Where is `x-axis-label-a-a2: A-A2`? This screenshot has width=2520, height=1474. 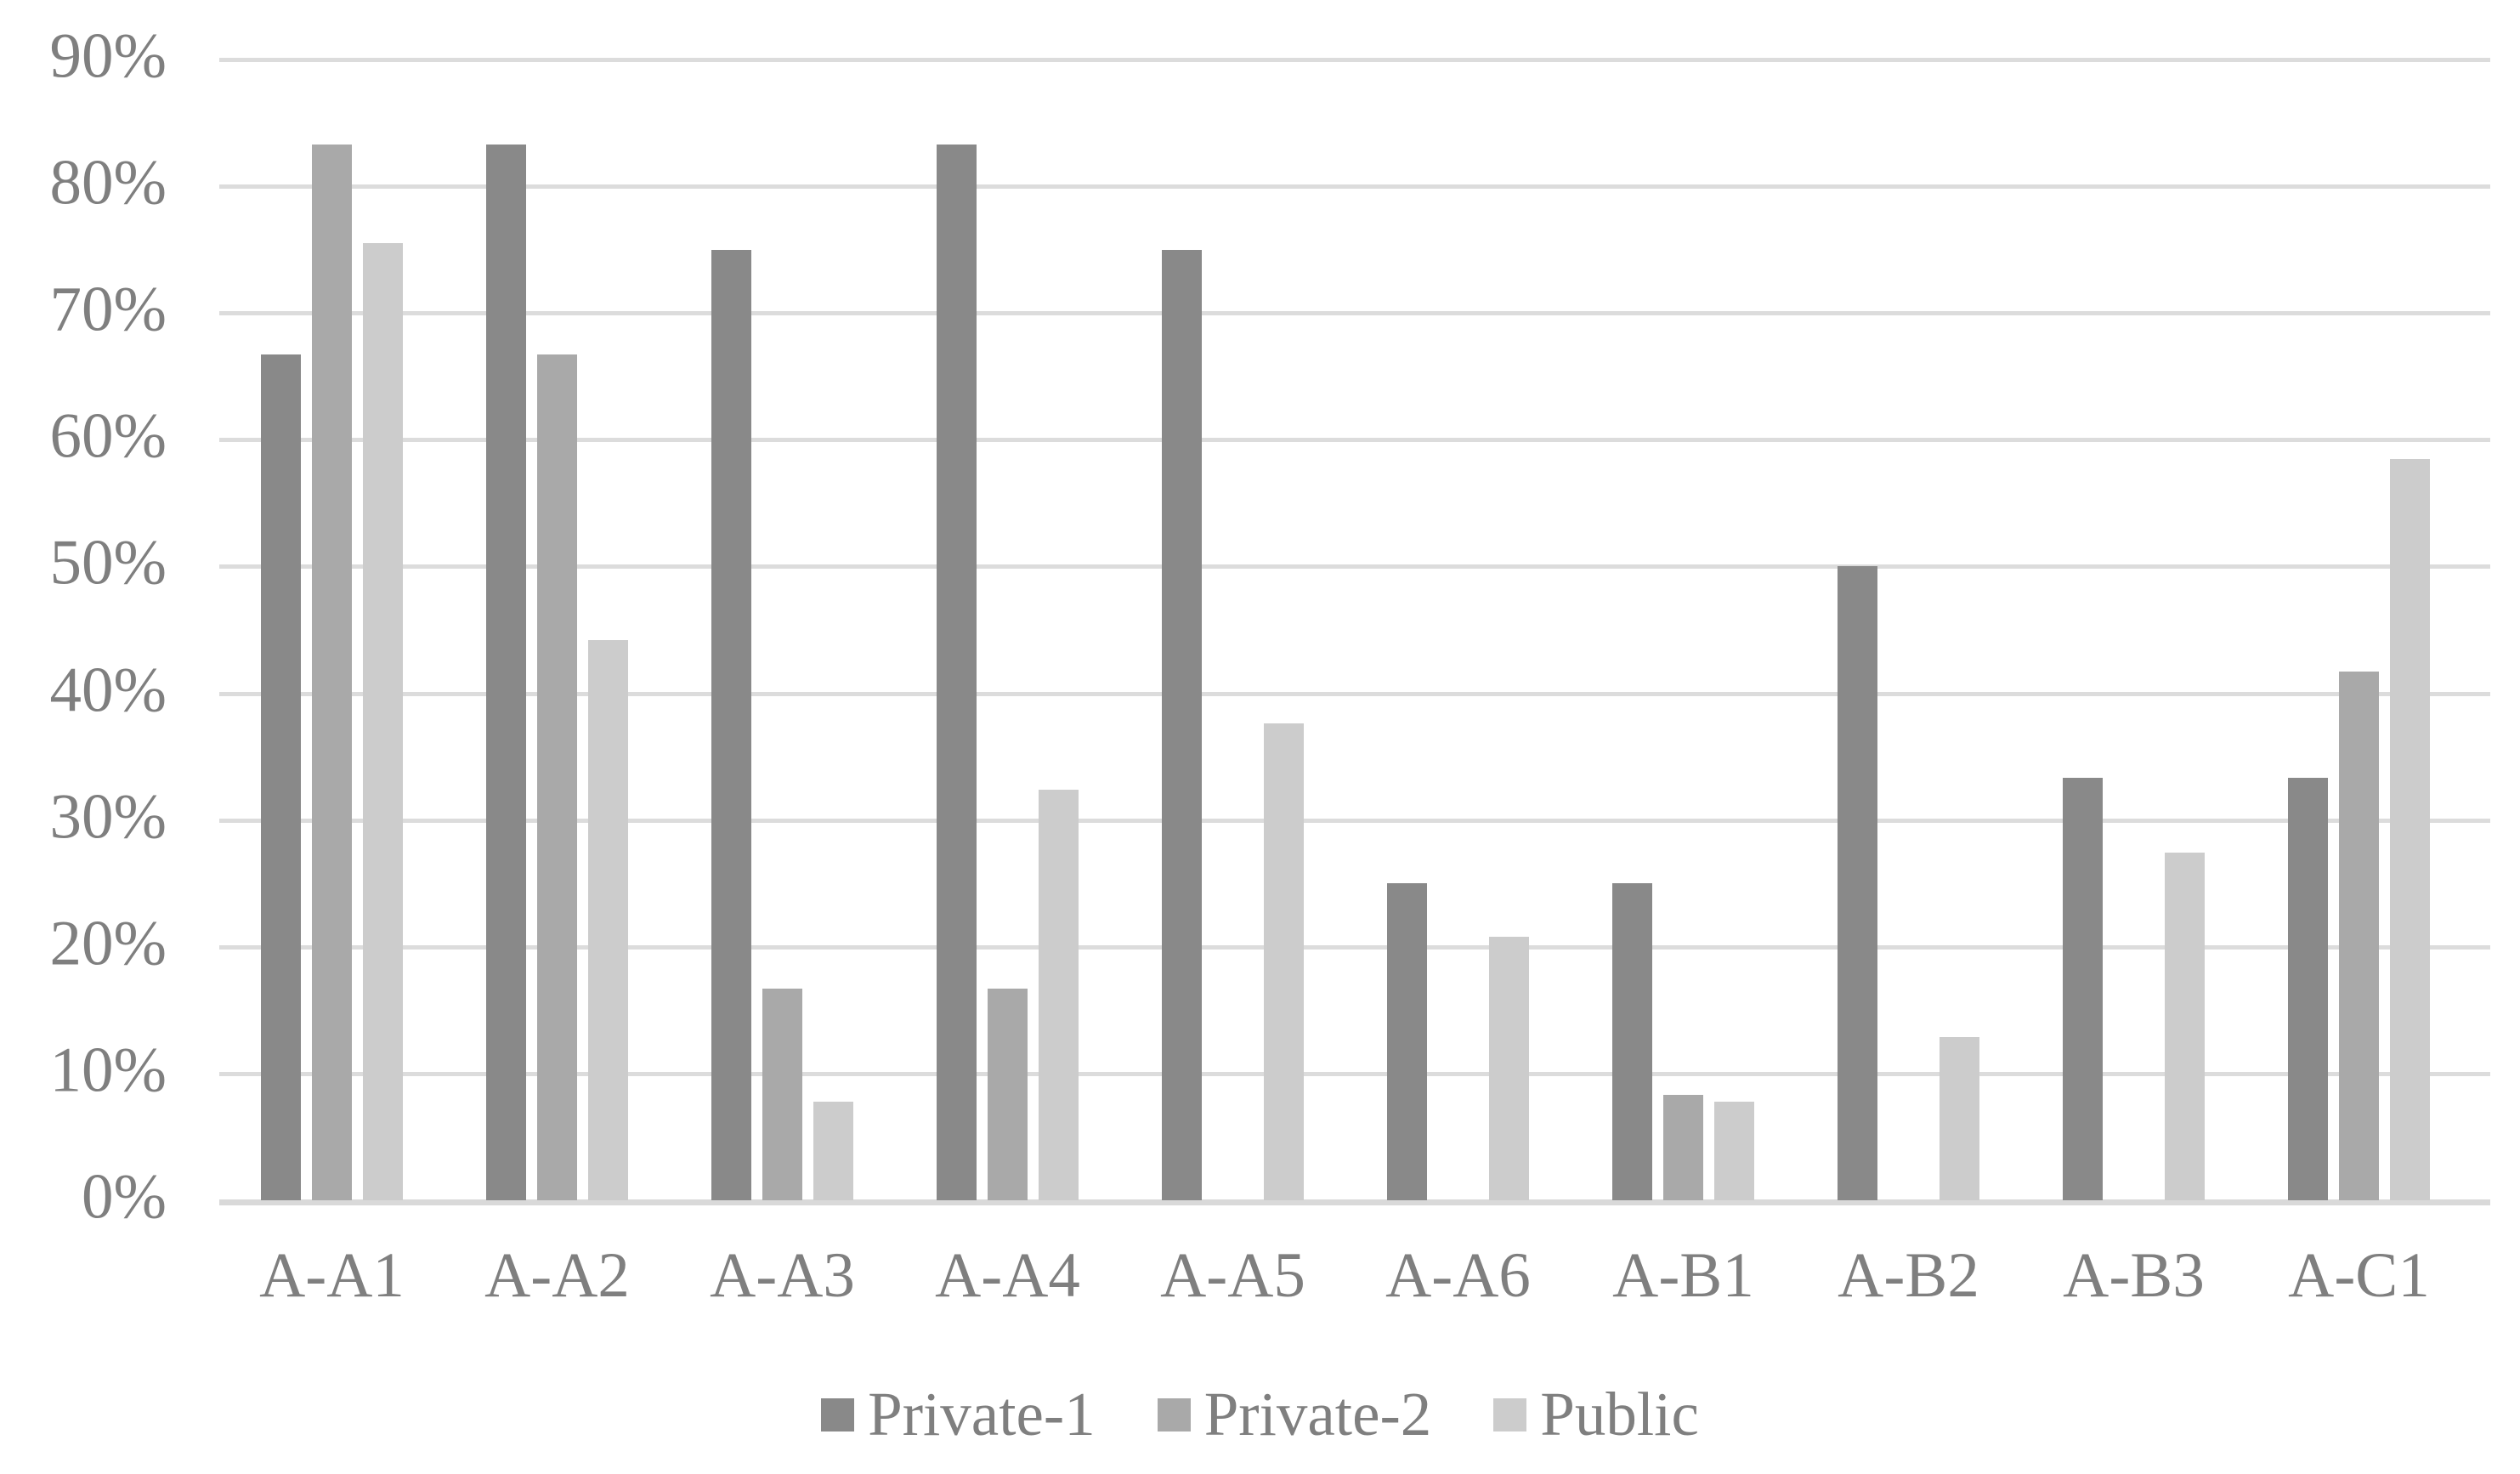
x-axis-label-a-a2: A-A2 is located at coordinates (557, 1275).